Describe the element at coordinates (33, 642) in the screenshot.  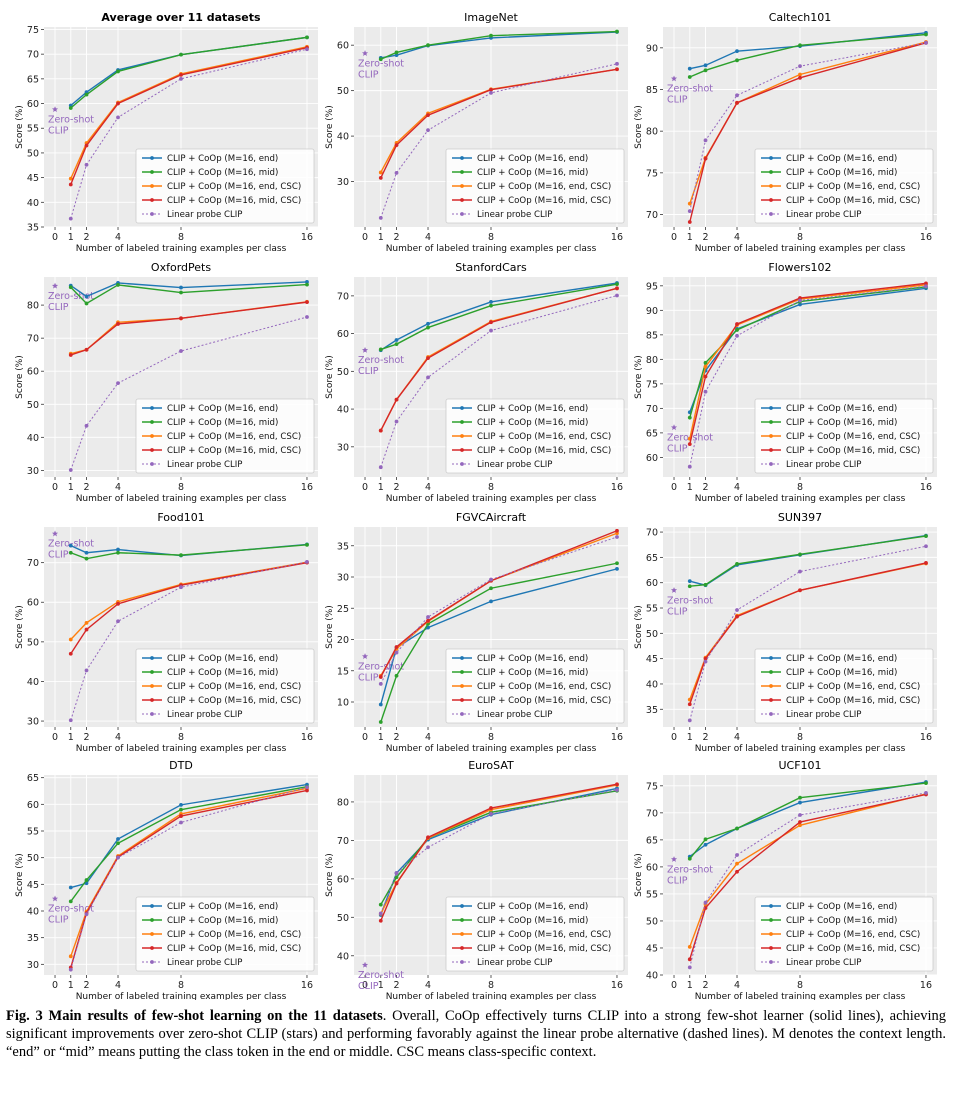
I see `y-tick-label: 50` at that location.